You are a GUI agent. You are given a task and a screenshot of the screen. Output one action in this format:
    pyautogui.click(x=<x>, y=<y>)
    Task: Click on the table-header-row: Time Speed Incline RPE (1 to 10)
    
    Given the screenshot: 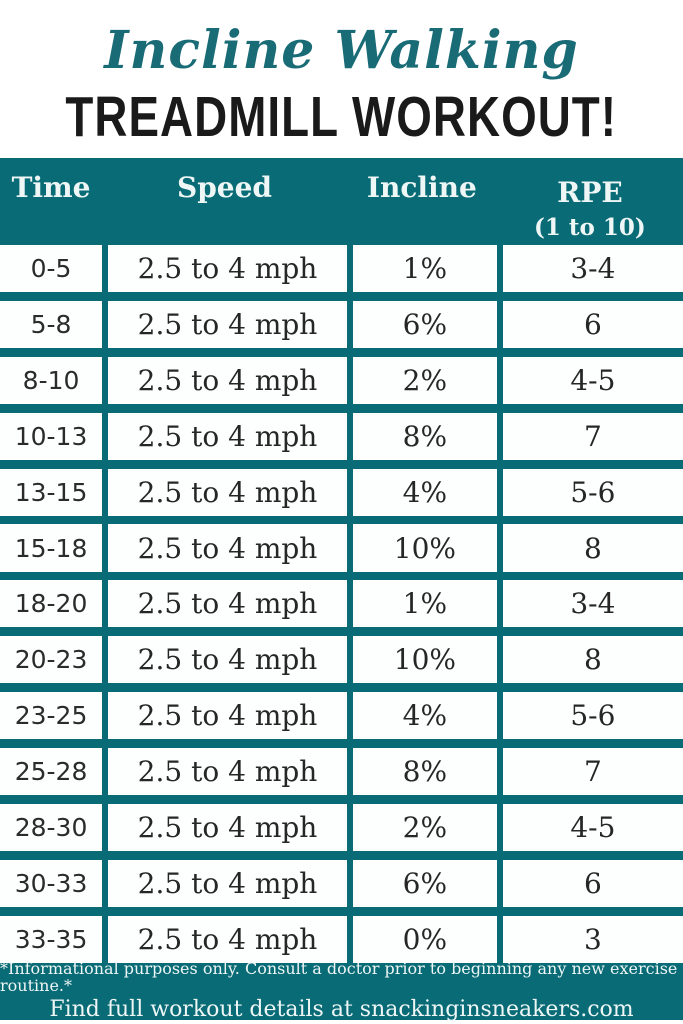 What is the action you would take?
    pyautogui.click(x=341, y=201)
    